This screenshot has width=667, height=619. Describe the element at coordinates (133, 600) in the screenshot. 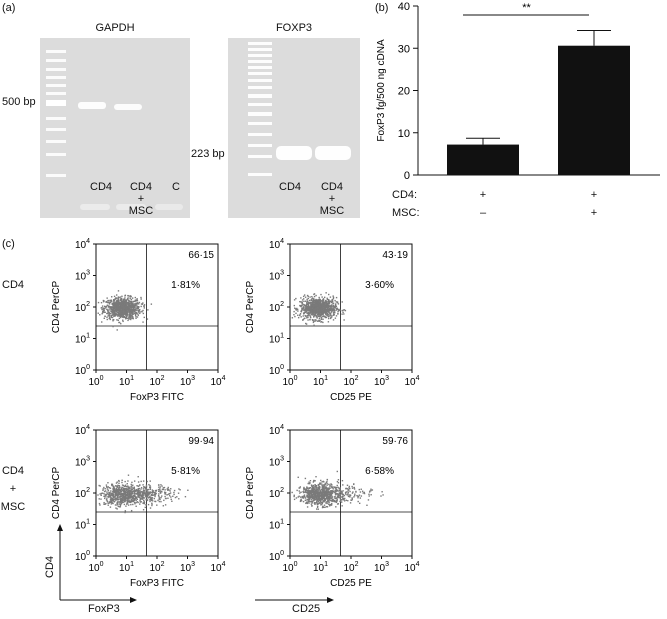

I see `arrow-right-icon` at that location.